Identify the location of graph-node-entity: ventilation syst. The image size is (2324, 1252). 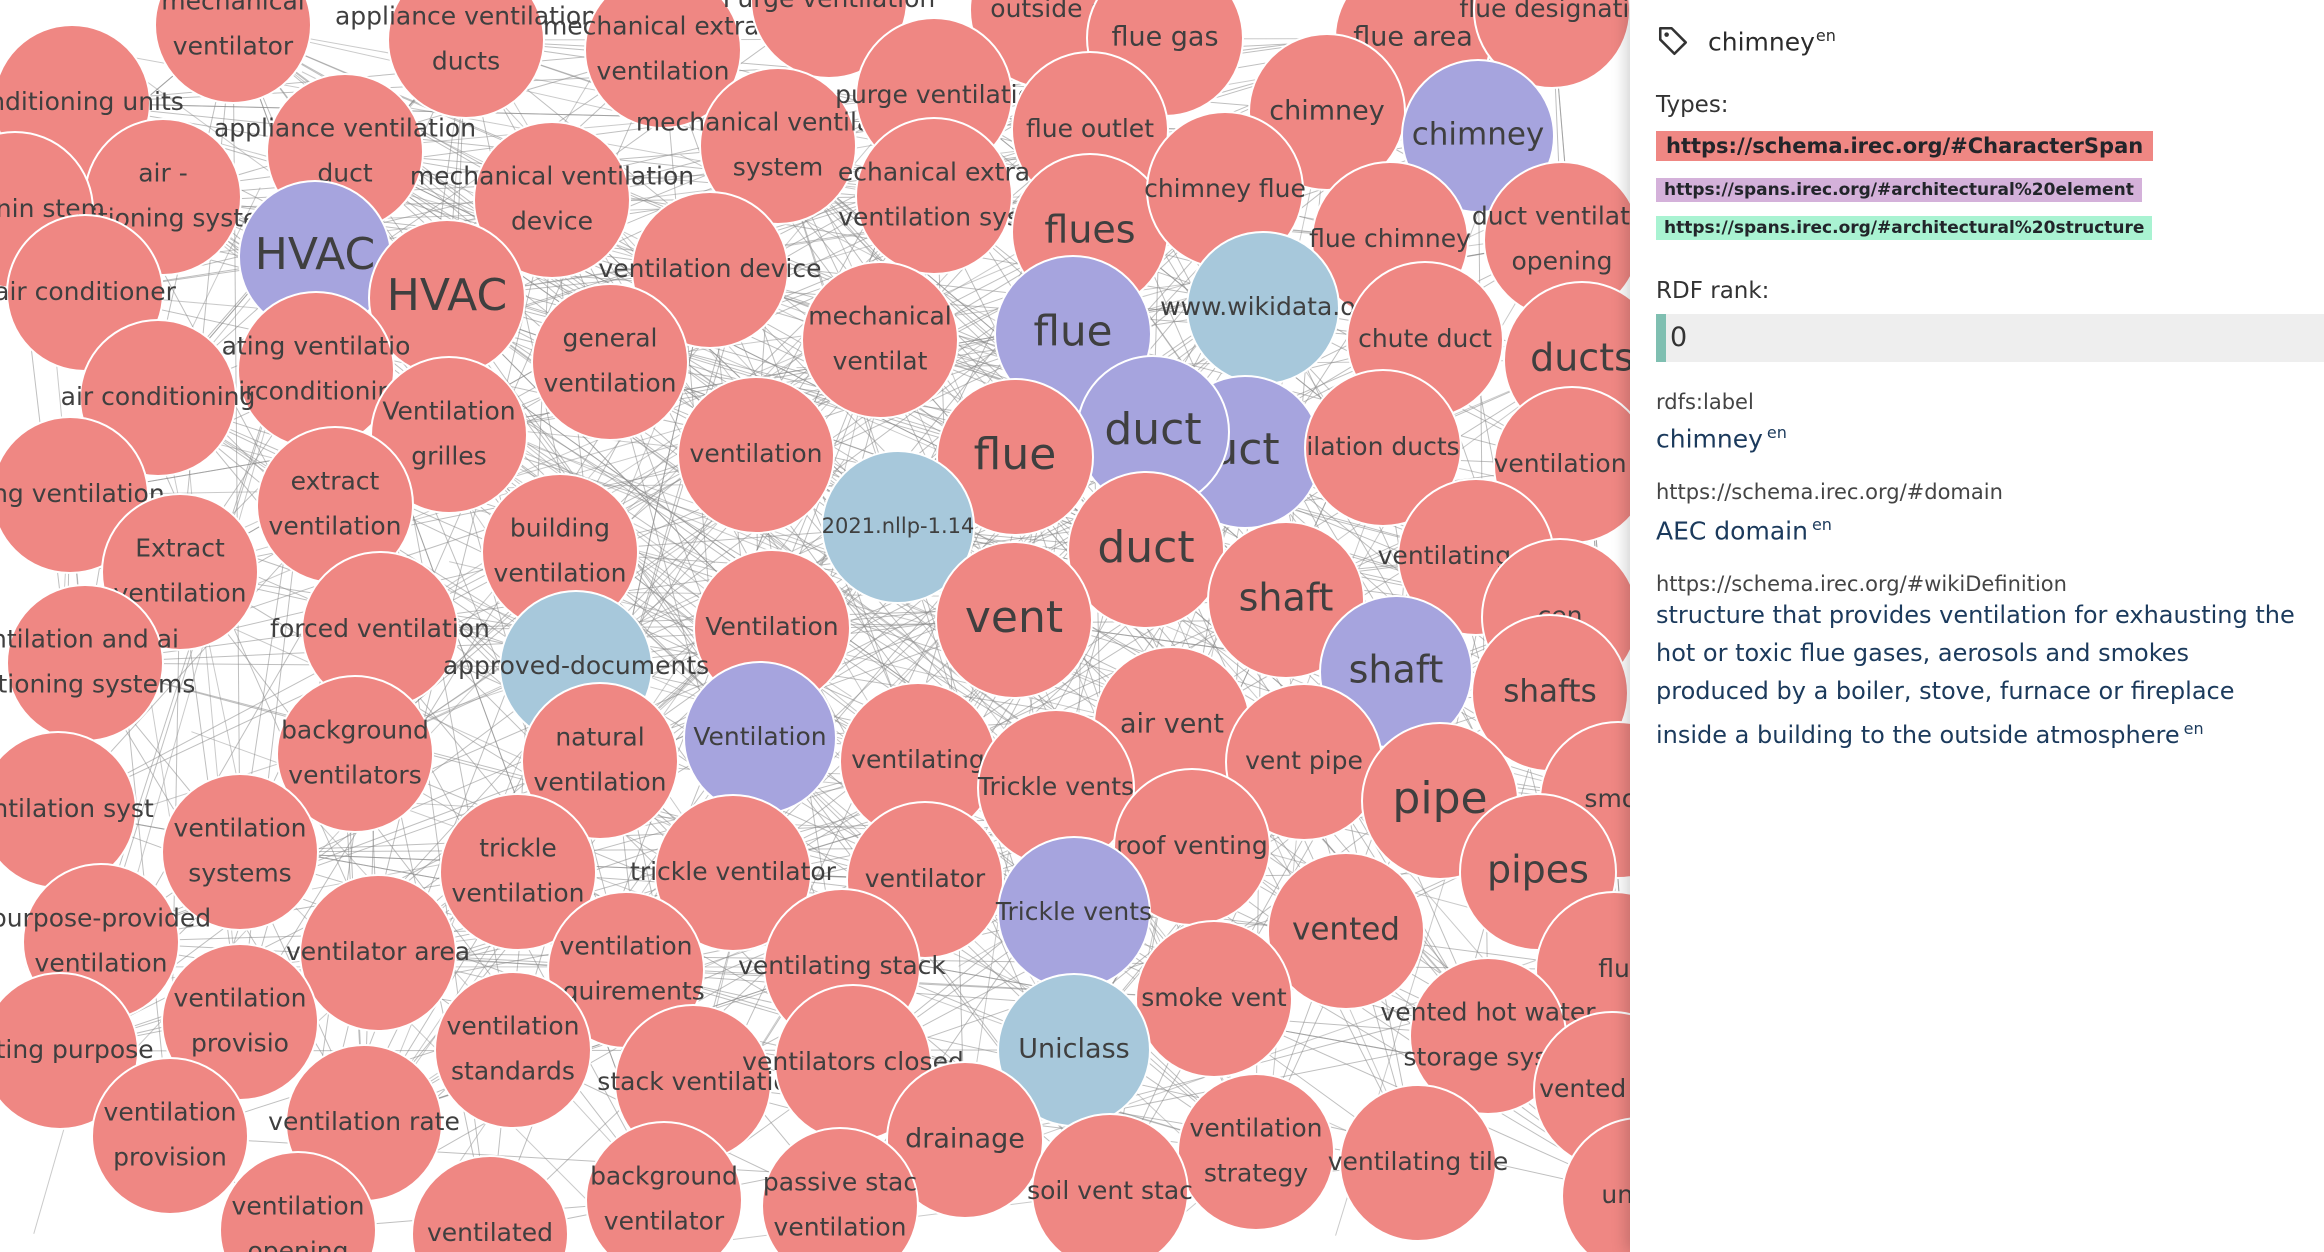
(77, 810).